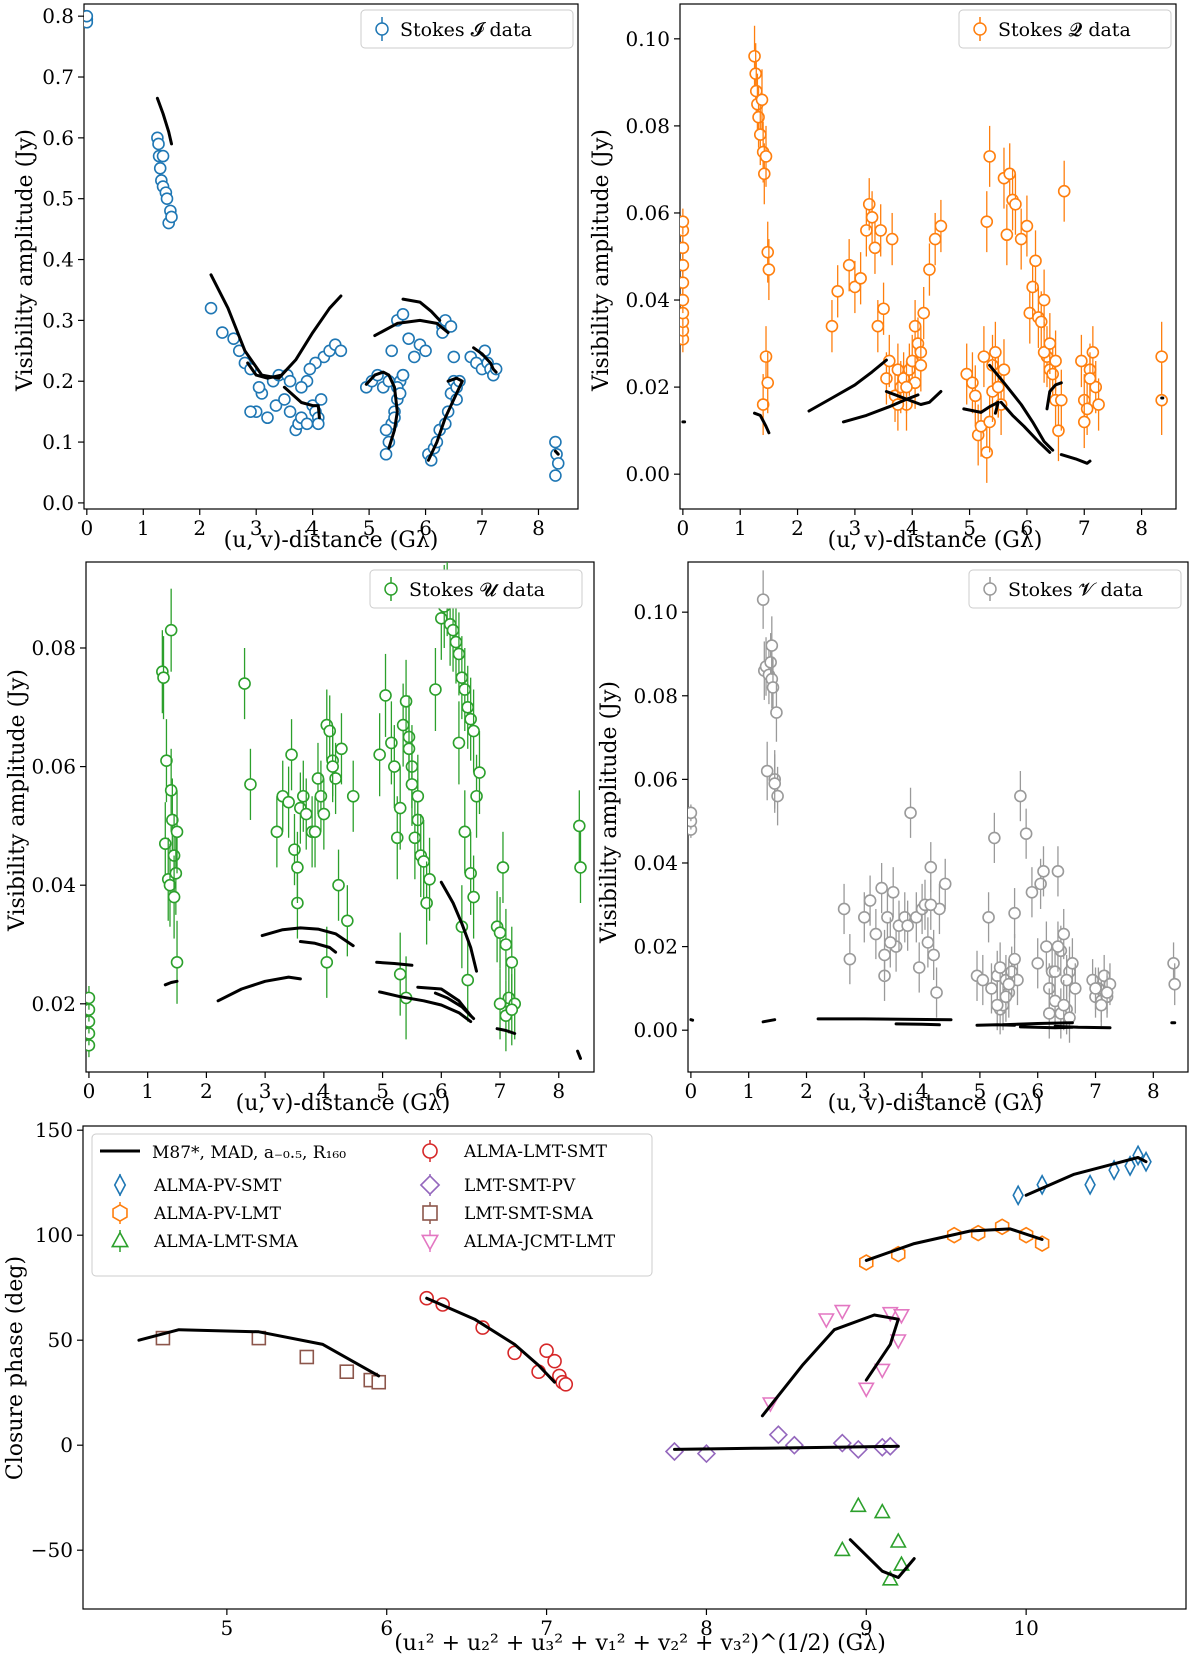 The width and height of the screenshot is (1200, 1665). Describe the element at coordinates (609, 812) in the screenshot. I see `ylabel-stokes-v: Visibility amplitude (Jy)` at that location.